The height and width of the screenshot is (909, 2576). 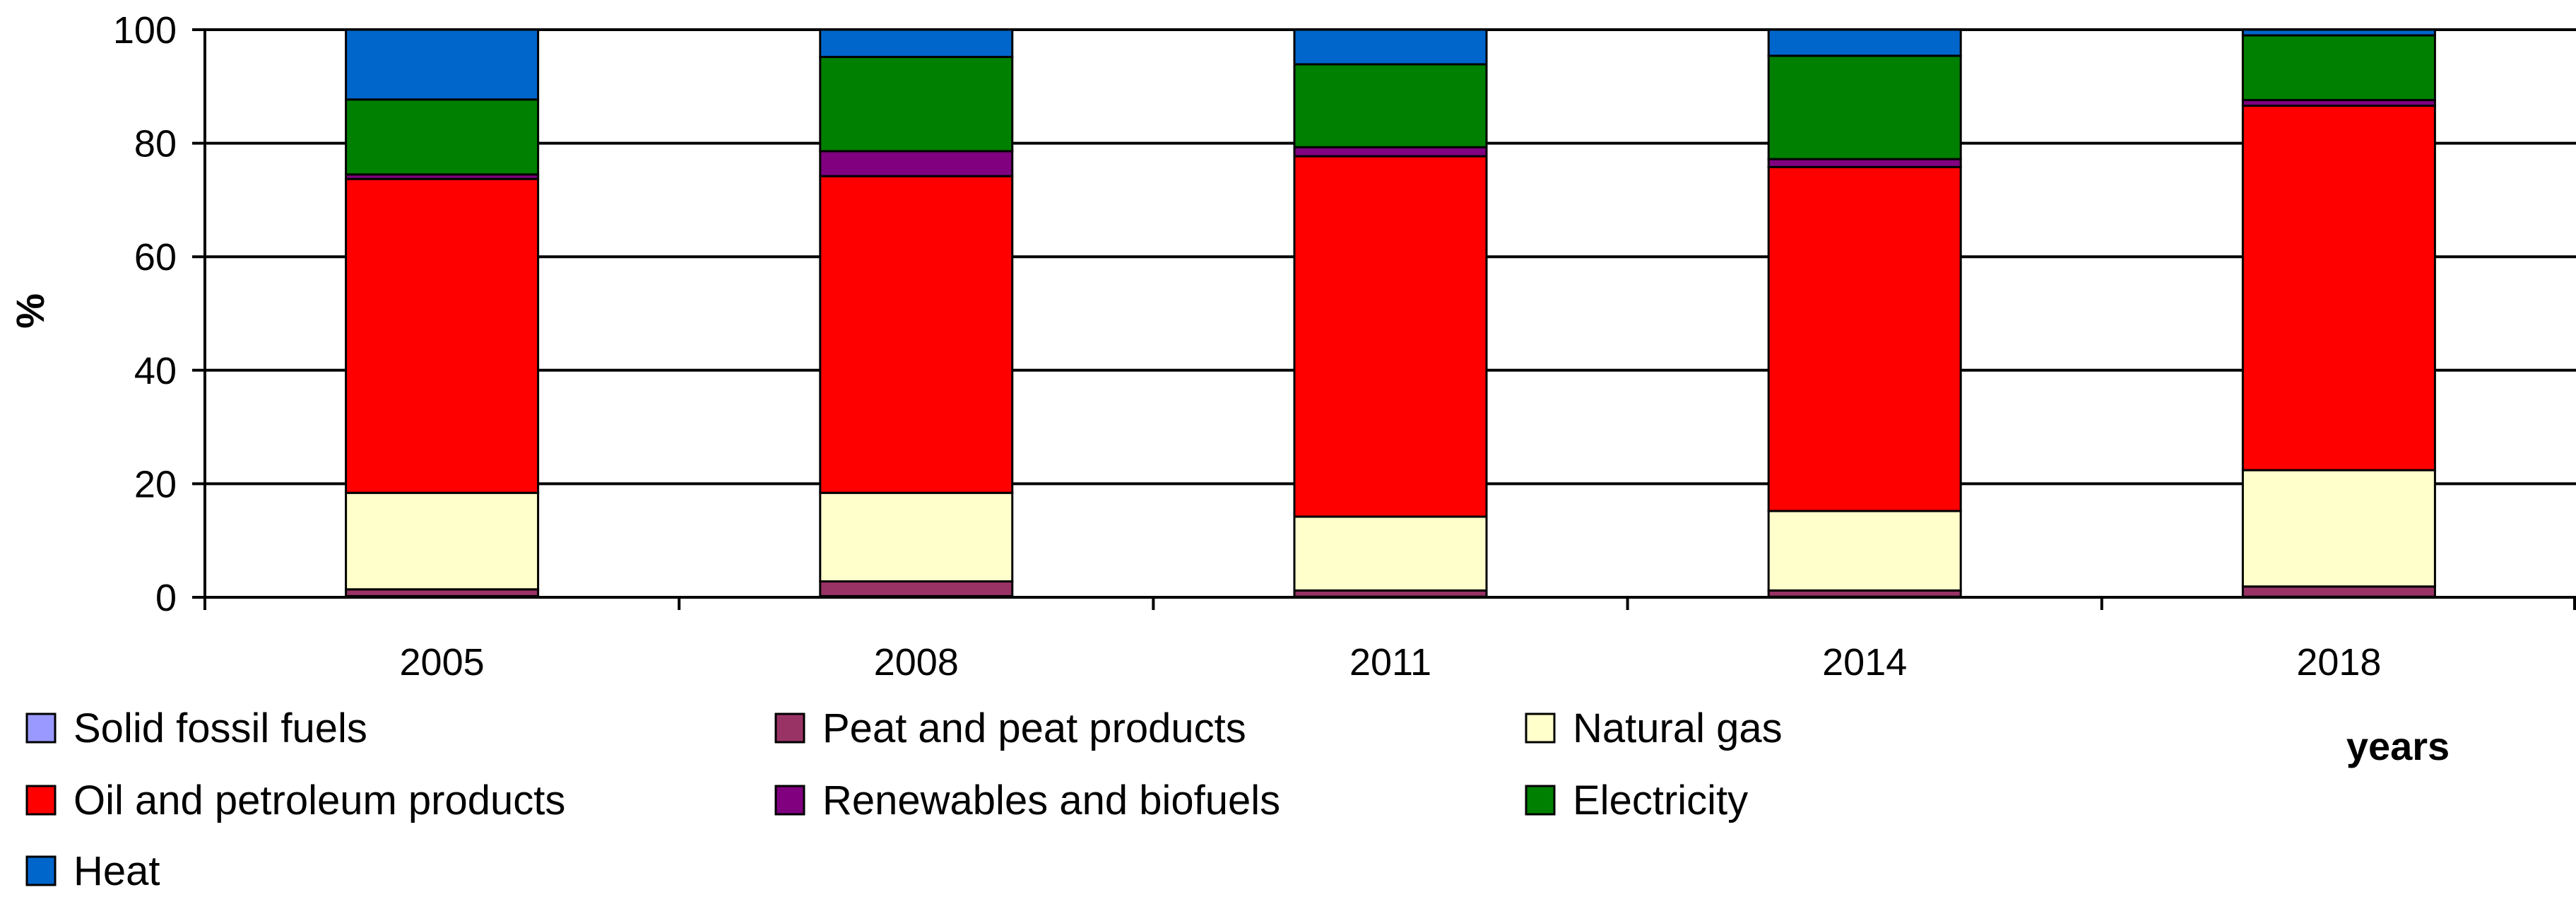 I want to click on bar-segment-oil-and-petroleum-products-2014, so click(x=1864, y=338).